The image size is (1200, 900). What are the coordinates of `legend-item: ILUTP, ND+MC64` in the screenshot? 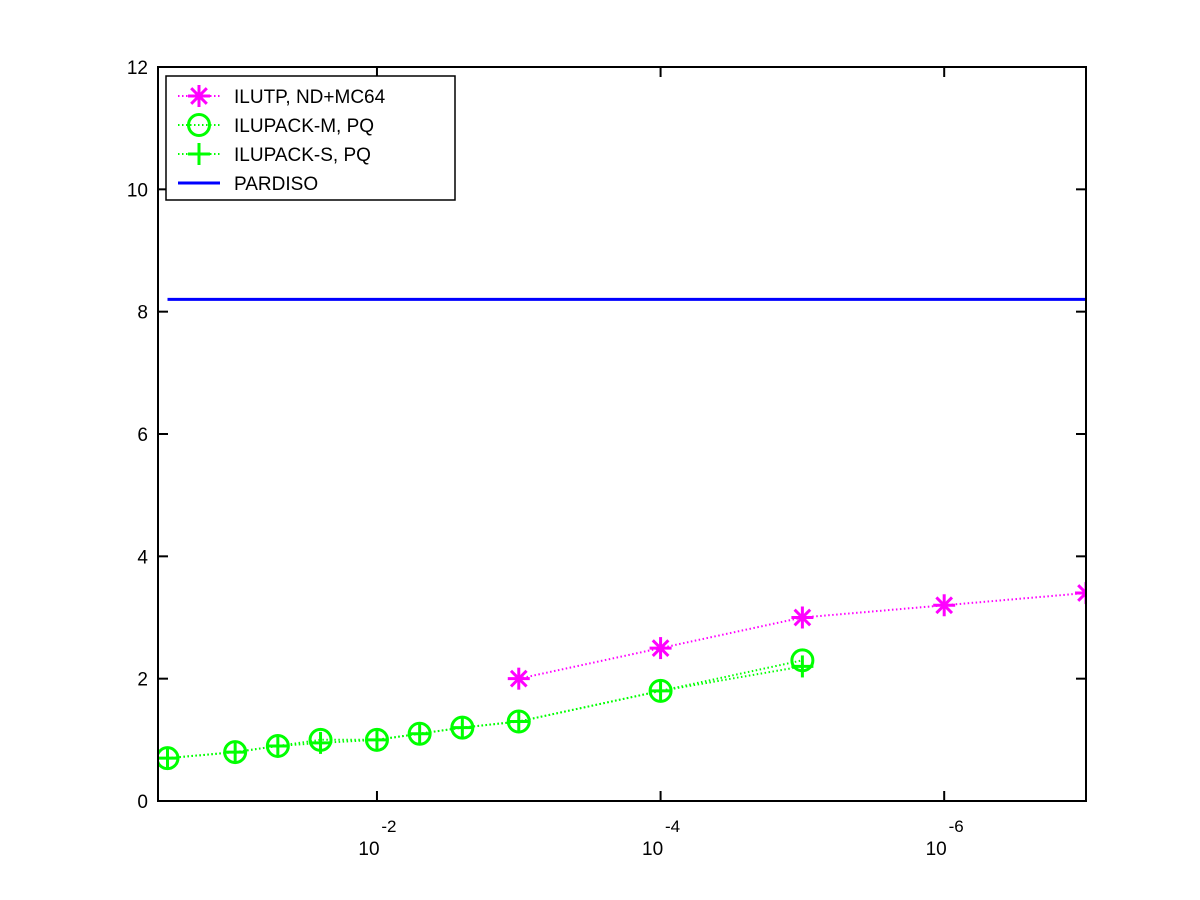 It's located at (282, 96).